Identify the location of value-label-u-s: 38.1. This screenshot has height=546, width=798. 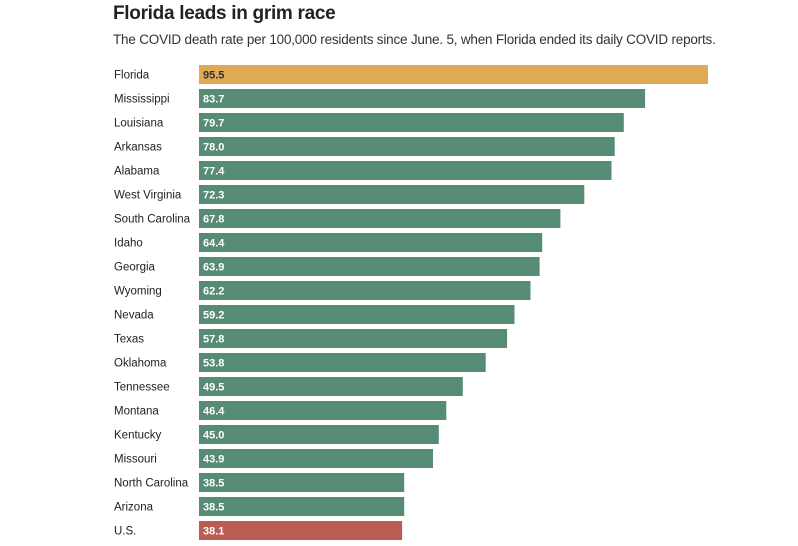
(213, 532).